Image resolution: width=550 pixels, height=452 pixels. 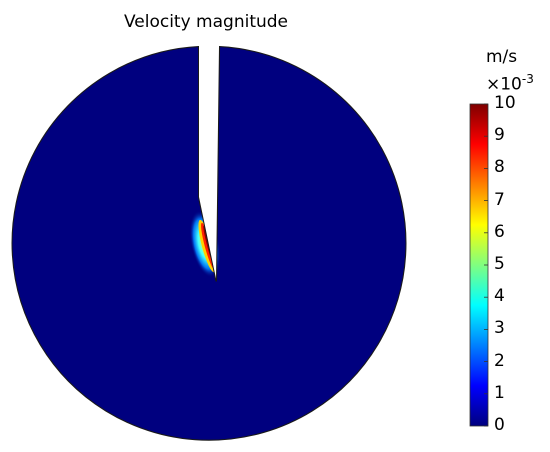 I want to click on colorbar-tick-label: 3, so click(x=499, y=328).